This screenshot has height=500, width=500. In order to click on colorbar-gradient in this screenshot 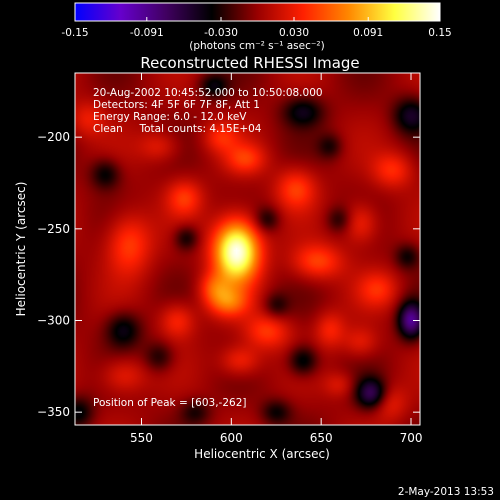, I will do `click(257, 12)`.